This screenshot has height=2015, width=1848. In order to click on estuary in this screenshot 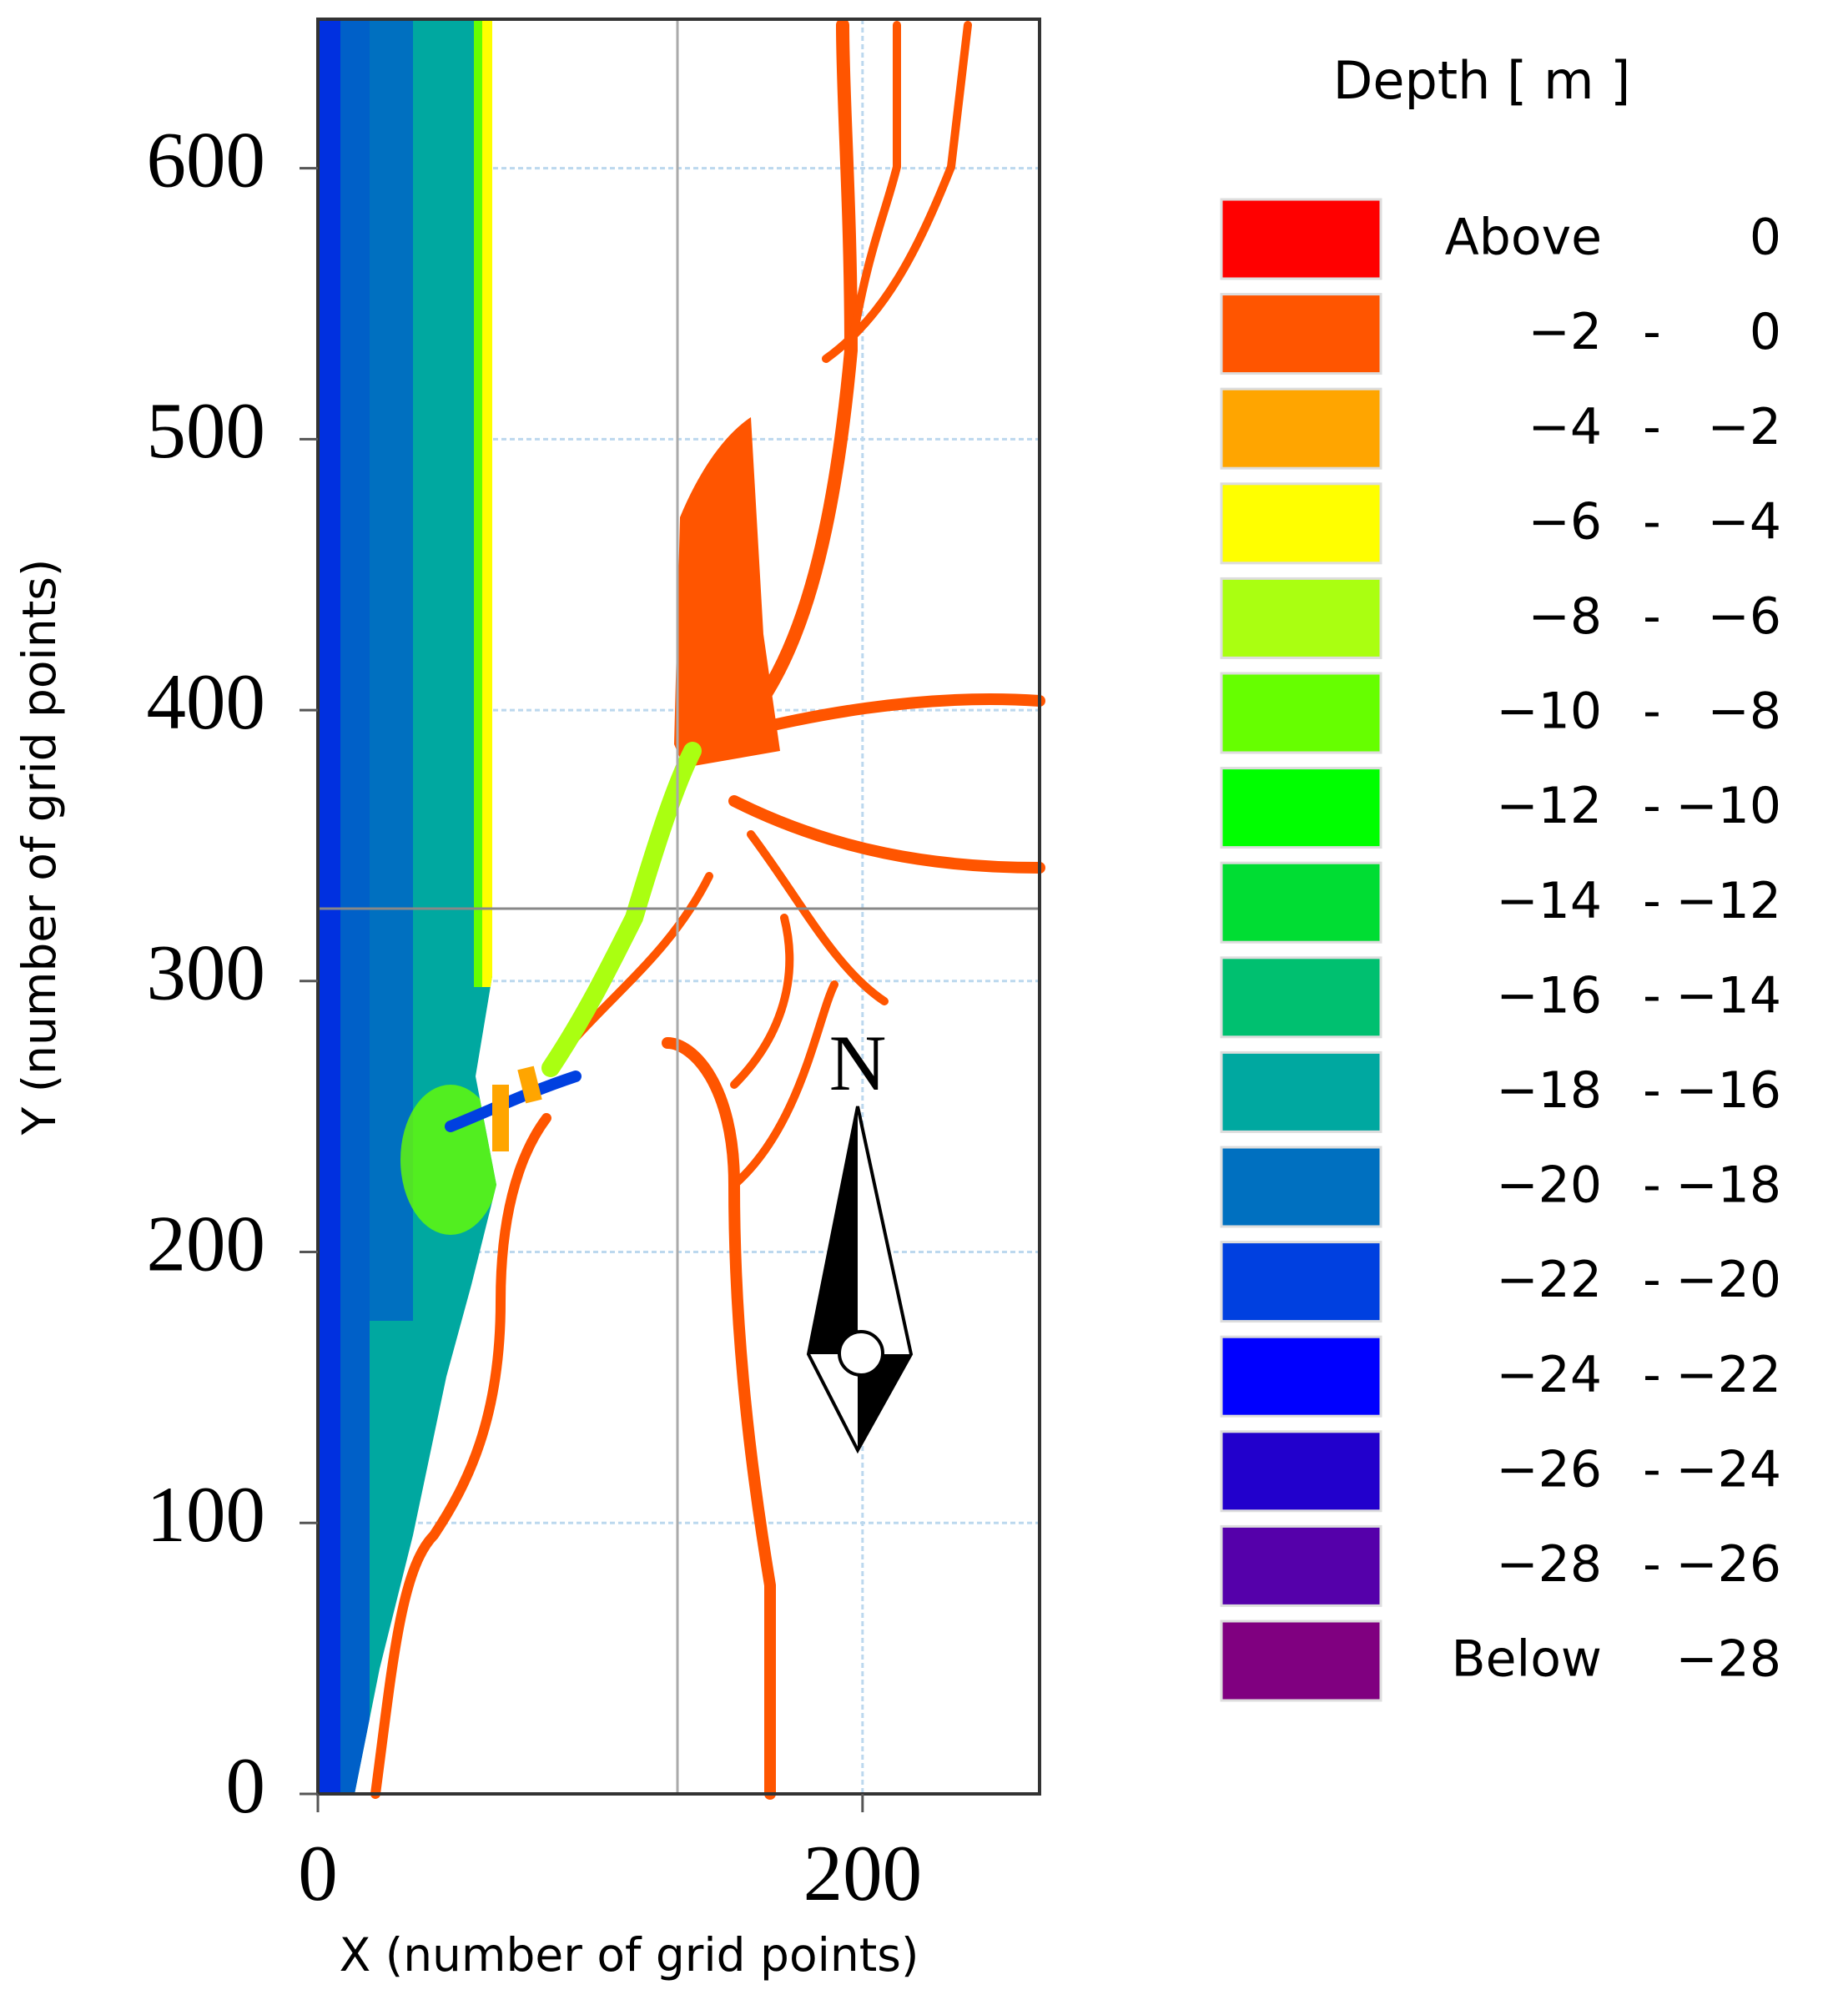, I will do `click(727, 592)`.